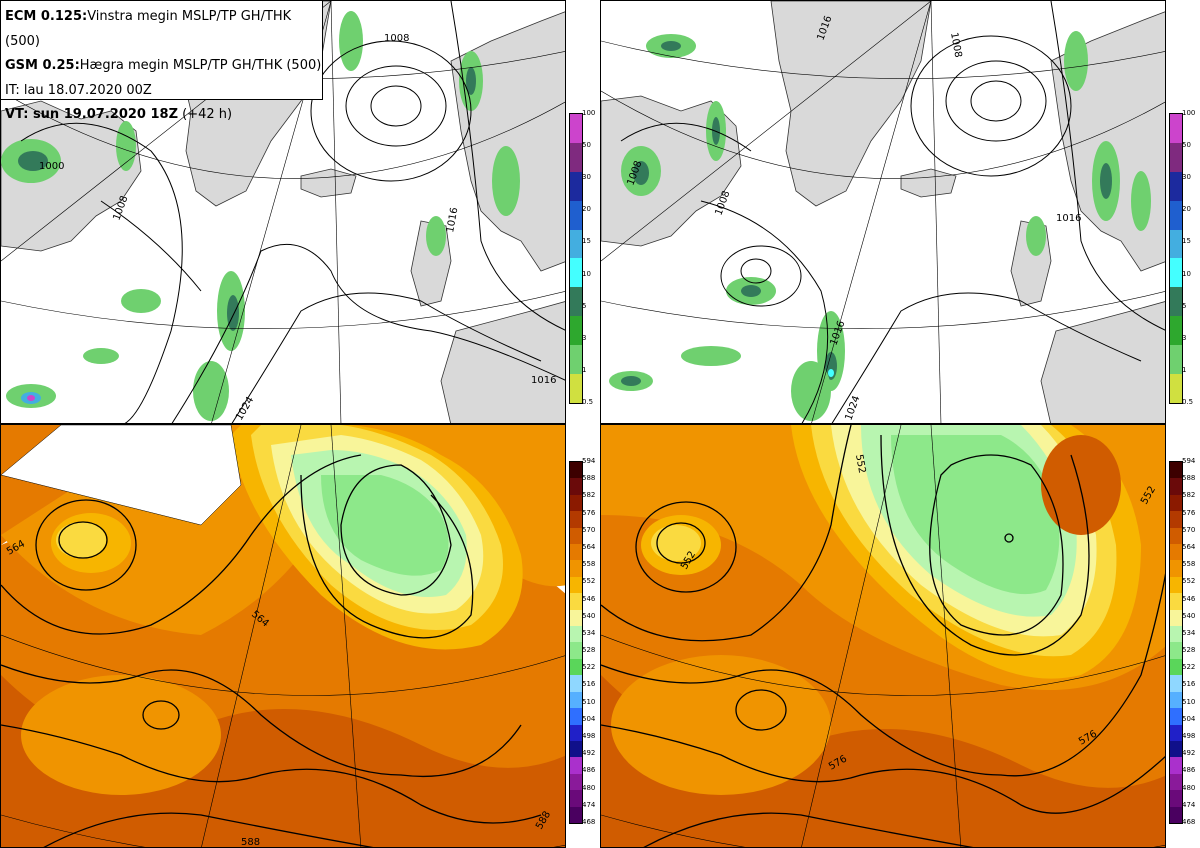  Describe the element at coordinates (51, 166) in the screenshot. I see `isobar-label: 1000` at that location.